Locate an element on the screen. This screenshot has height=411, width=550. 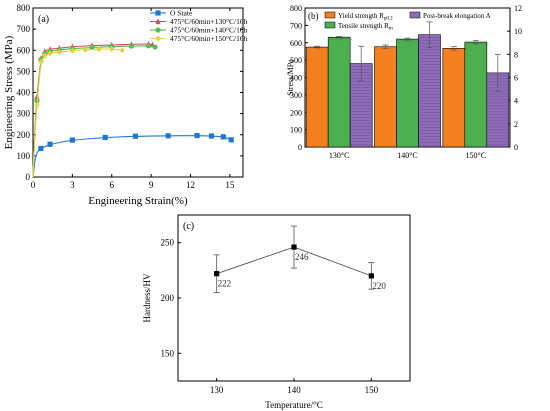
x-tick-label: 130 is located at coordinates (217, 390).